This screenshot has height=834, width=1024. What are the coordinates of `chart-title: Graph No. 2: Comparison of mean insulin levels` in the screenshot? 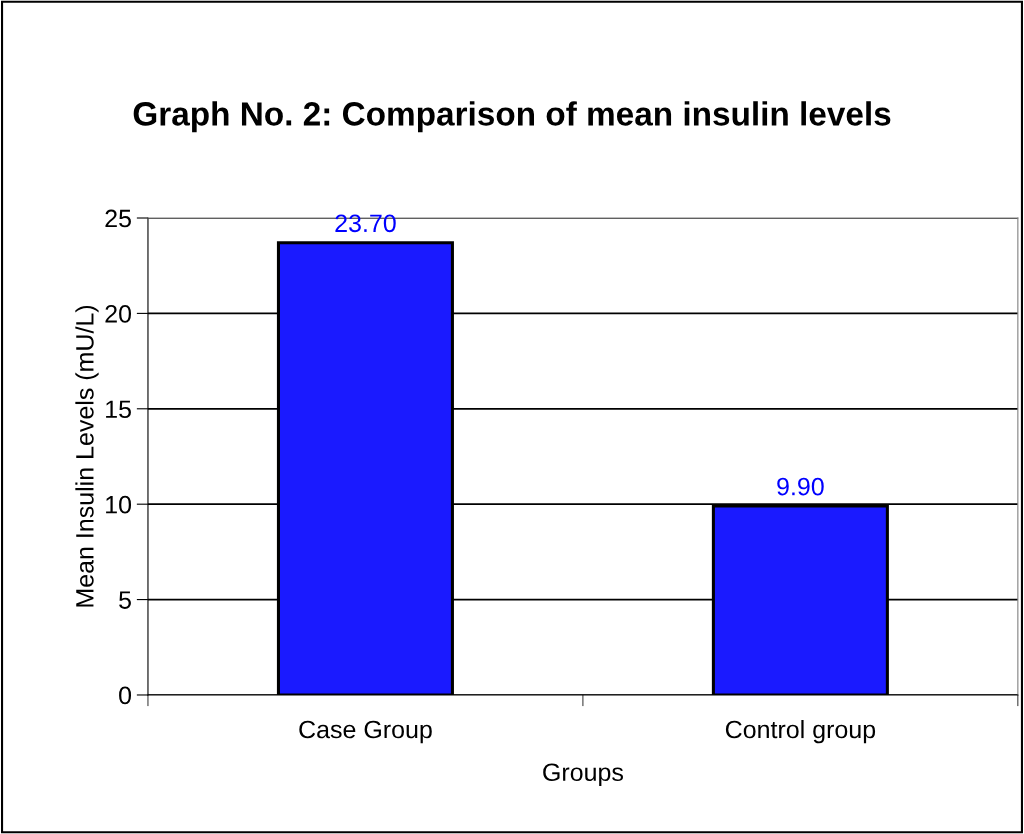 It's located at (512, 117).